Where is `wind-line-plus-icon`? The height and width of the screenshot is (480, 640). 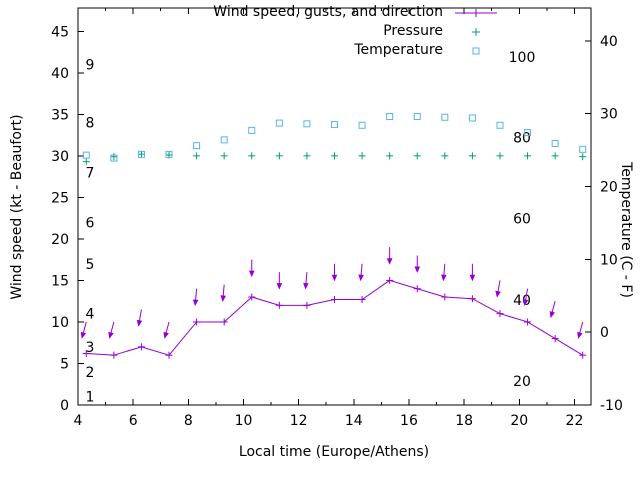 wind-line-plus-icon is located at coordinates (476, 12).